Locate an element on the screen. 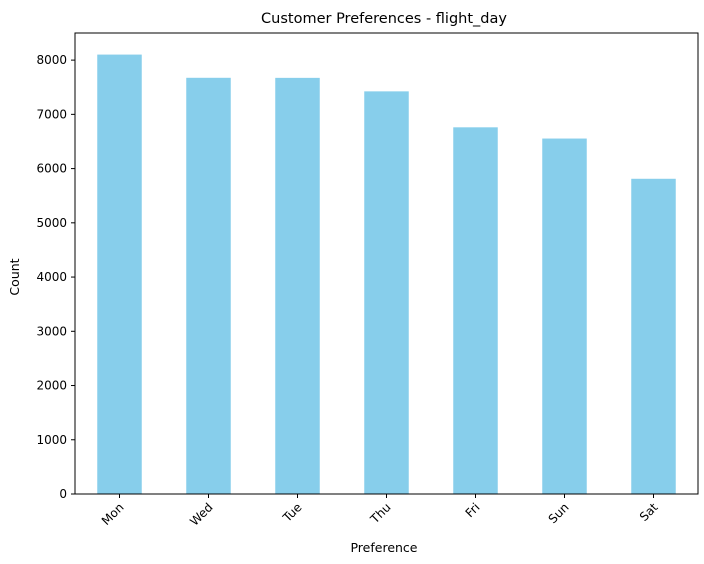 Image resolution: width=704 pixels, height=564 pixels. x-axis: Mon Wed Tue Thu Fri Sun Sat is located at coordinates (380, 511).